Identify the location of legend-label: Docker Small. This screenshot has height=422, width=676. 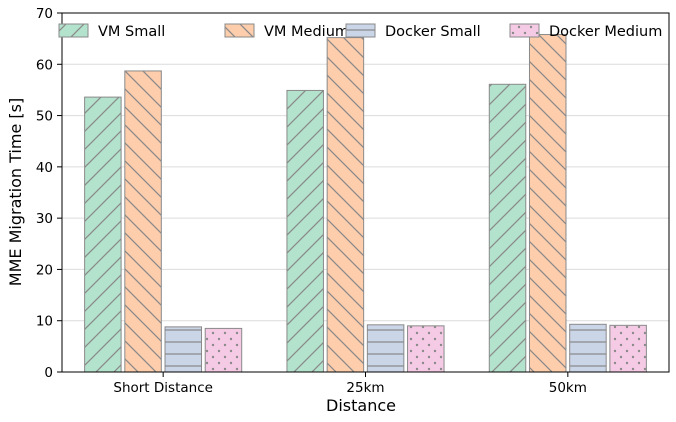
(433, 32).